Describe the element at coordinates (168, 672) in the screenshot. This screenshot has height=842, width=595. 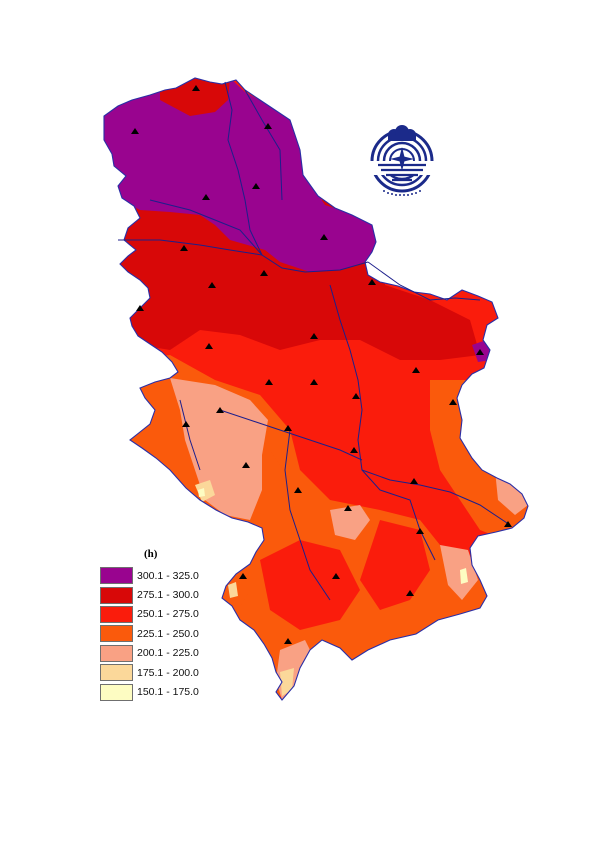
I see `legend-range-label: 175.1 - 200.0` at that location.